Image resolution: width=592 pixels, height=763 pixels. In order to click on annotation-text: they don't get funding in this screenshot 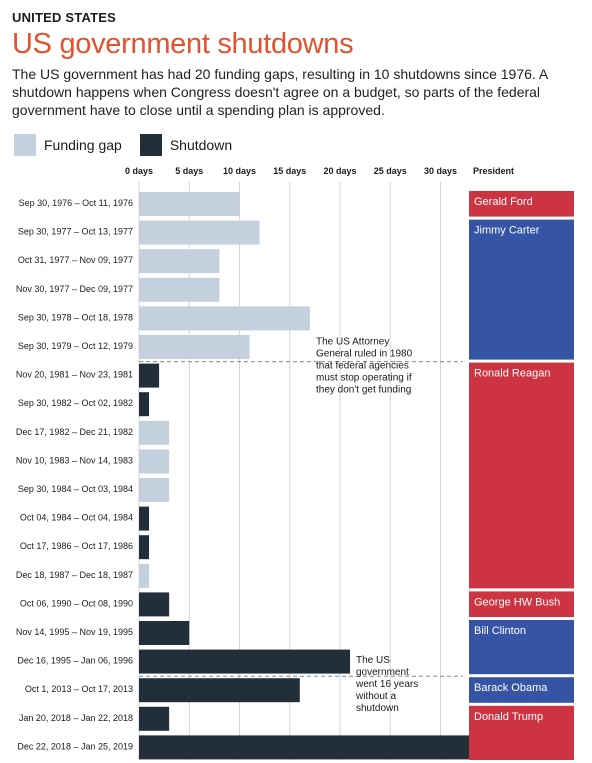, I will do `click(363, 390)`.